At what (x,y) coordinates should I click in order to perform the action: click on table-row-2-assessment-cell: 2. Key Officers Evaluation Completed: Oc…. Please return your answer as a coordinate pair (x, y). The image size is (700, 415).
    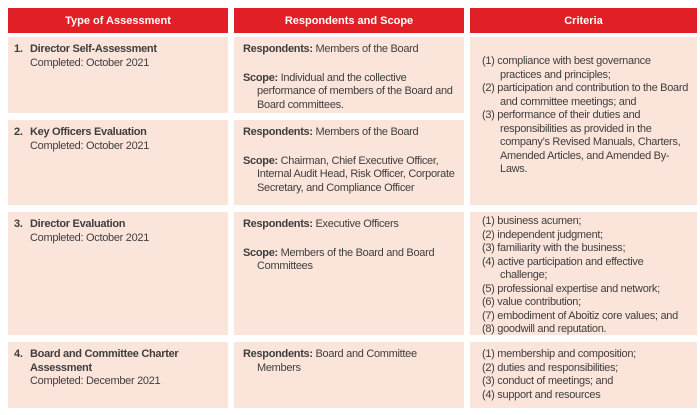
    Looking at the image, I should click on (118, 162).